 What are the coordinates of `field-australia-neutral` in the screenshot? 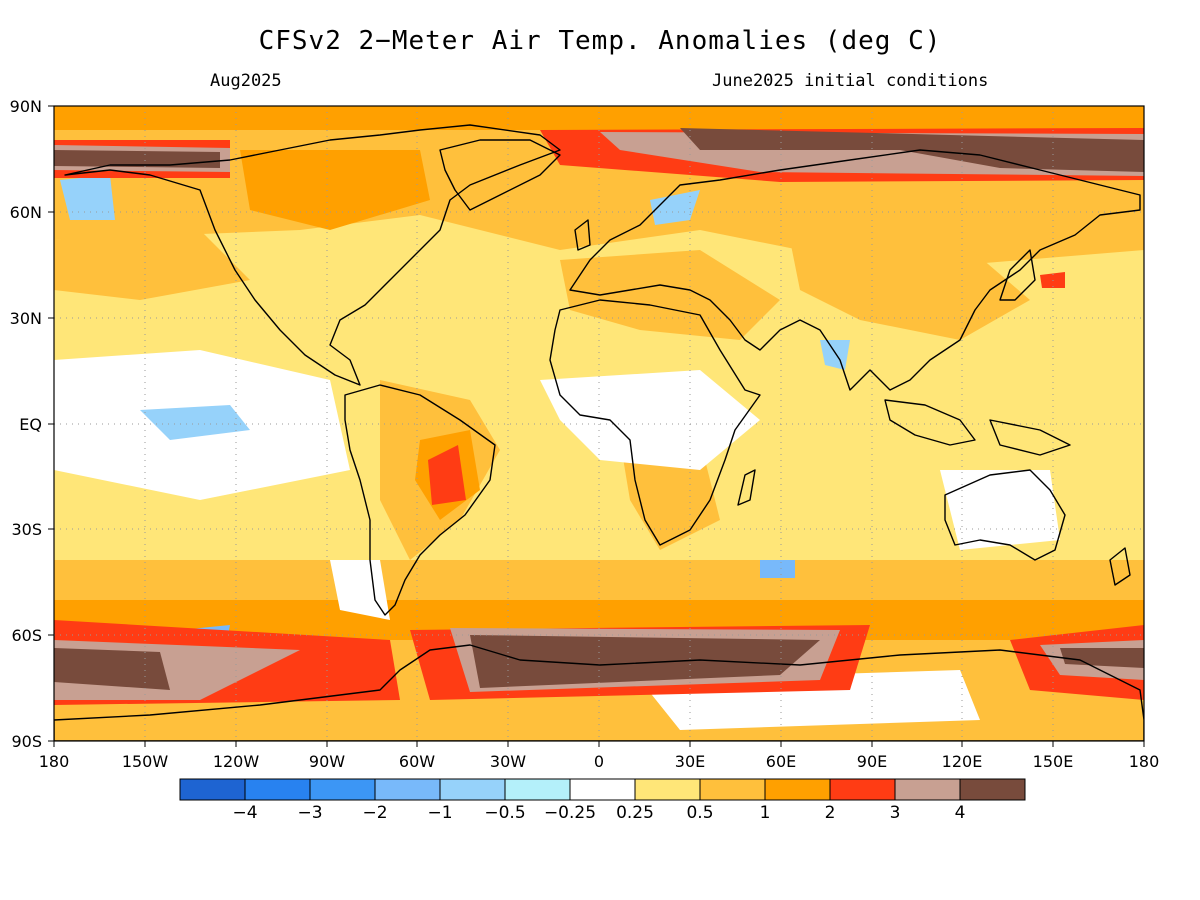 It's located at (1000, 510).